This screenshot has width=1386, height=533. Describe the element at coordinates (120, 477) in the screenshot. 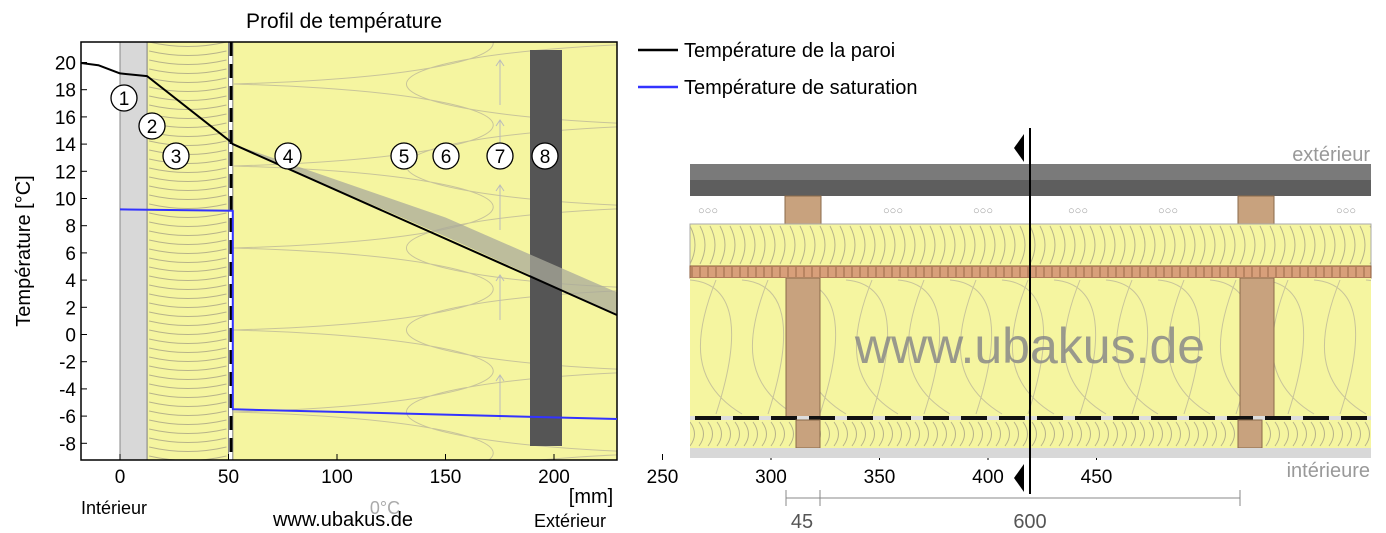

I see `x-tick-label: 0` at that location.